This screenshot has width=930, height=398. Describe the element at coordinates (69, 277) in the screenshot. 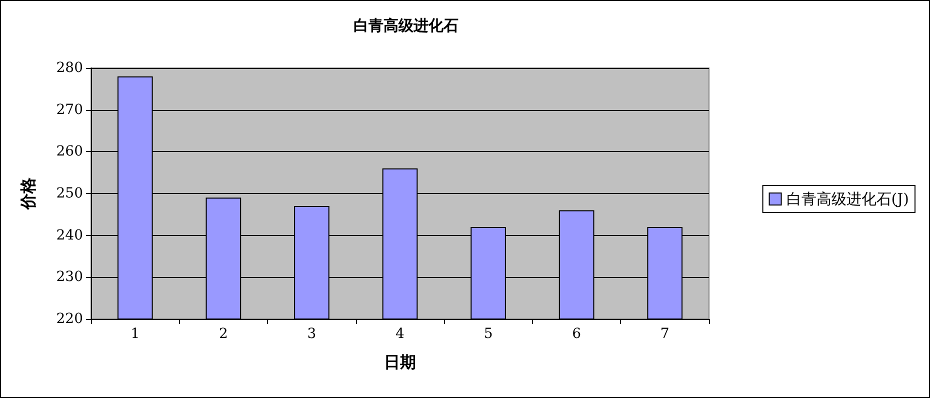

I see `y-tick-label: 230` at that location.